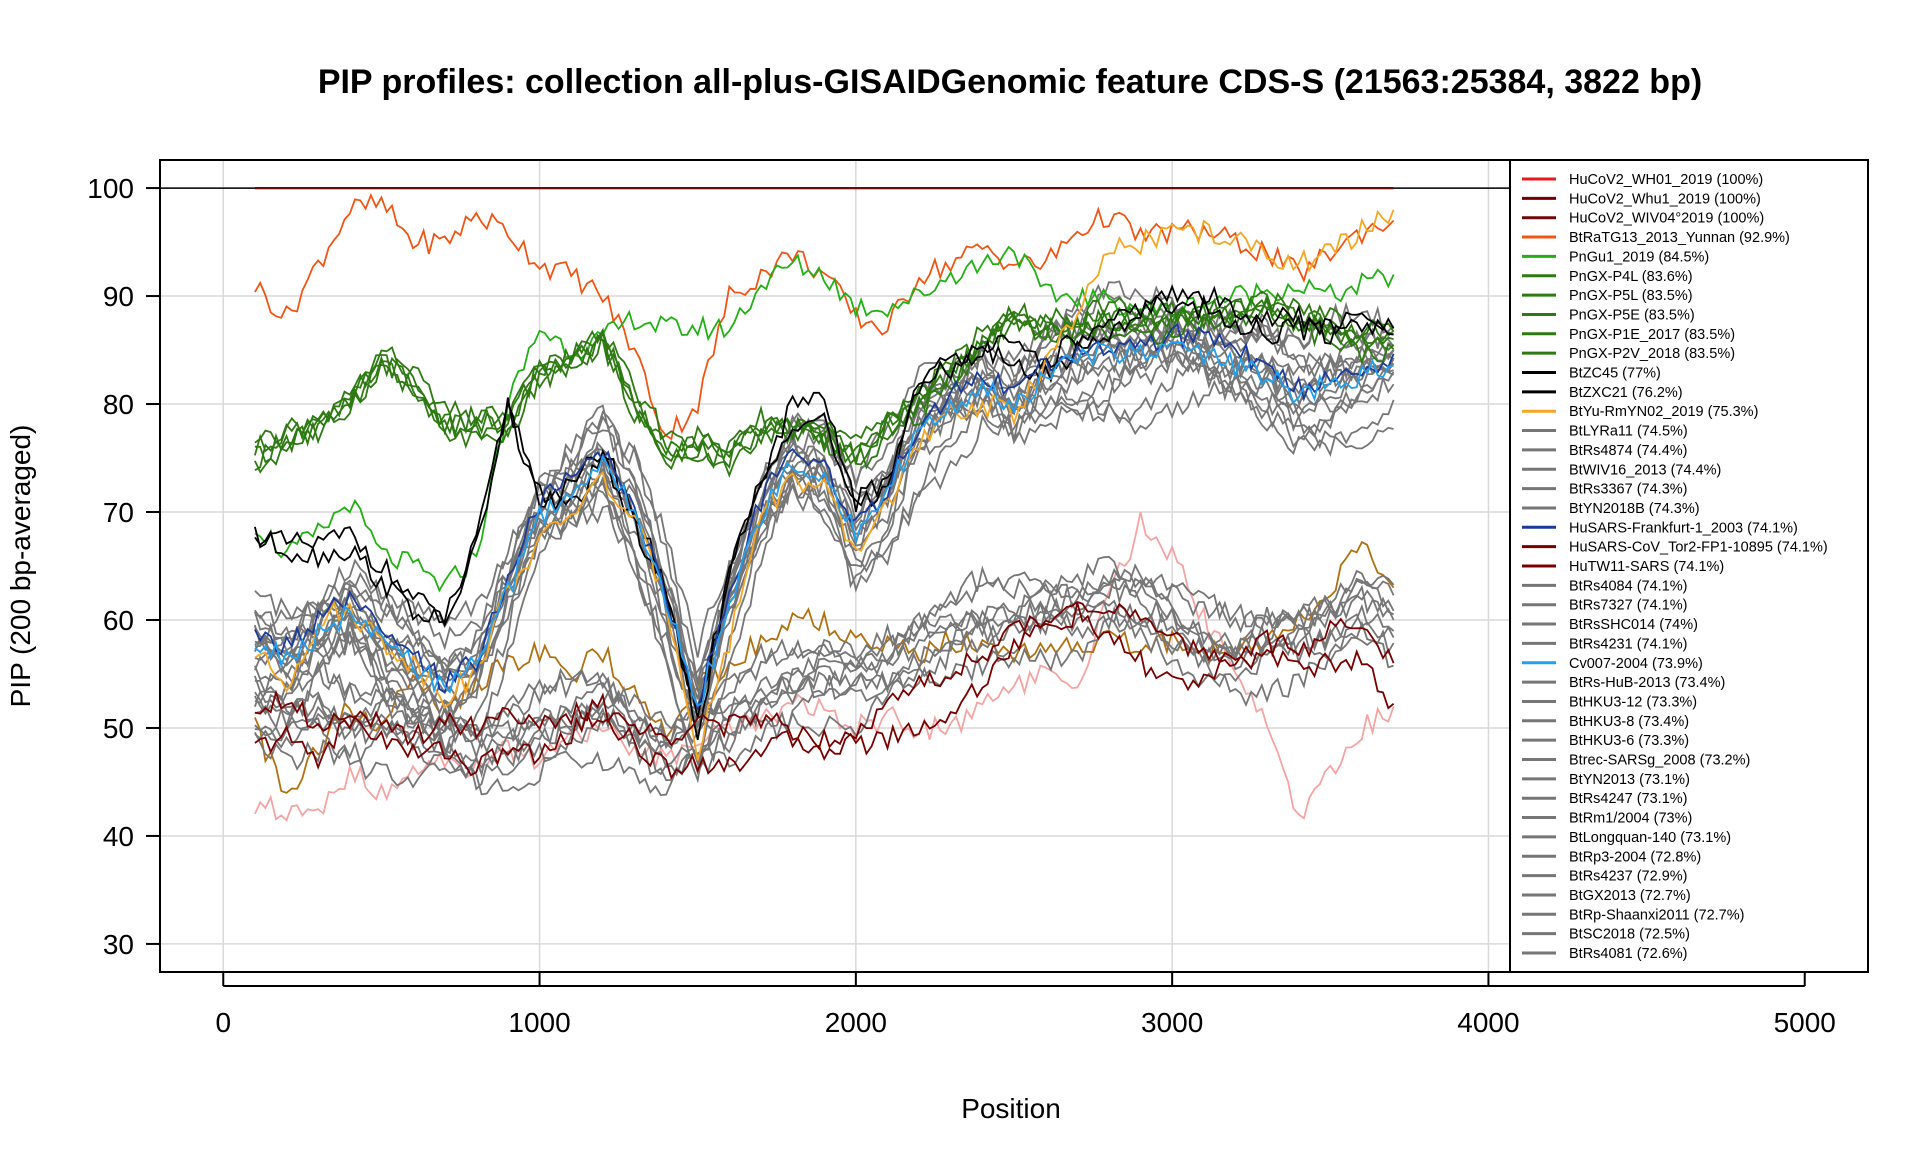 The width and height of the screenshot is (1920, 1152). What do you see at coordinates (1634, 509) in the screenshot?
I see `legend-entry: BtYN2018B (74.3%)` at bounding box center [1634, 509].